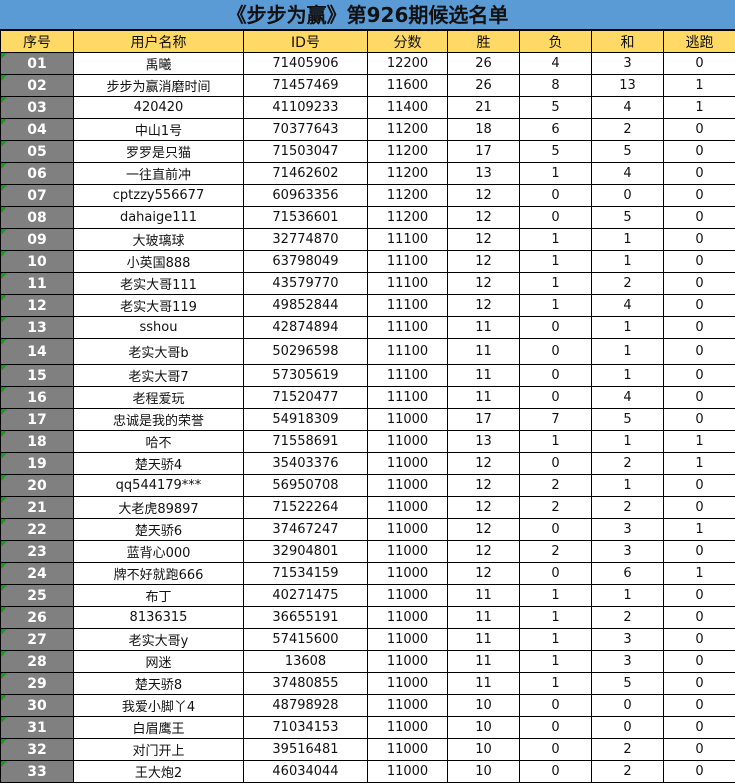 This screenshot has width=735, height=784. Describe the element at coordinates (37, 351) in the screenshot. I see `cell-index: 14` at that location.